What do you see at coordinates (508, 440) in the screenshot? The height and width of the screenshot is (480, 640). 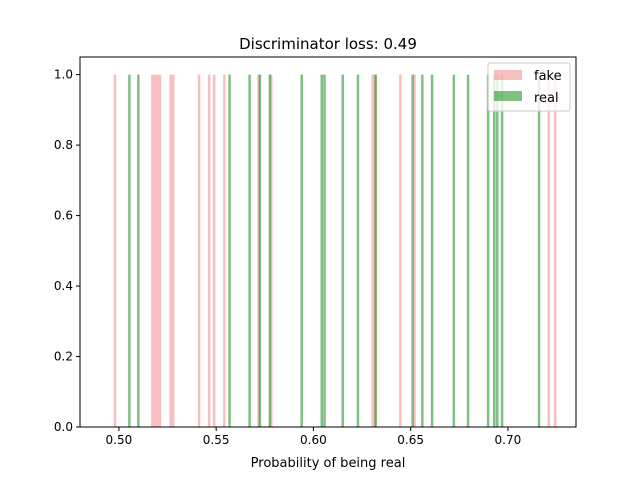 I see `x-tick-label: 0.70` at bounding box center [508, 440].